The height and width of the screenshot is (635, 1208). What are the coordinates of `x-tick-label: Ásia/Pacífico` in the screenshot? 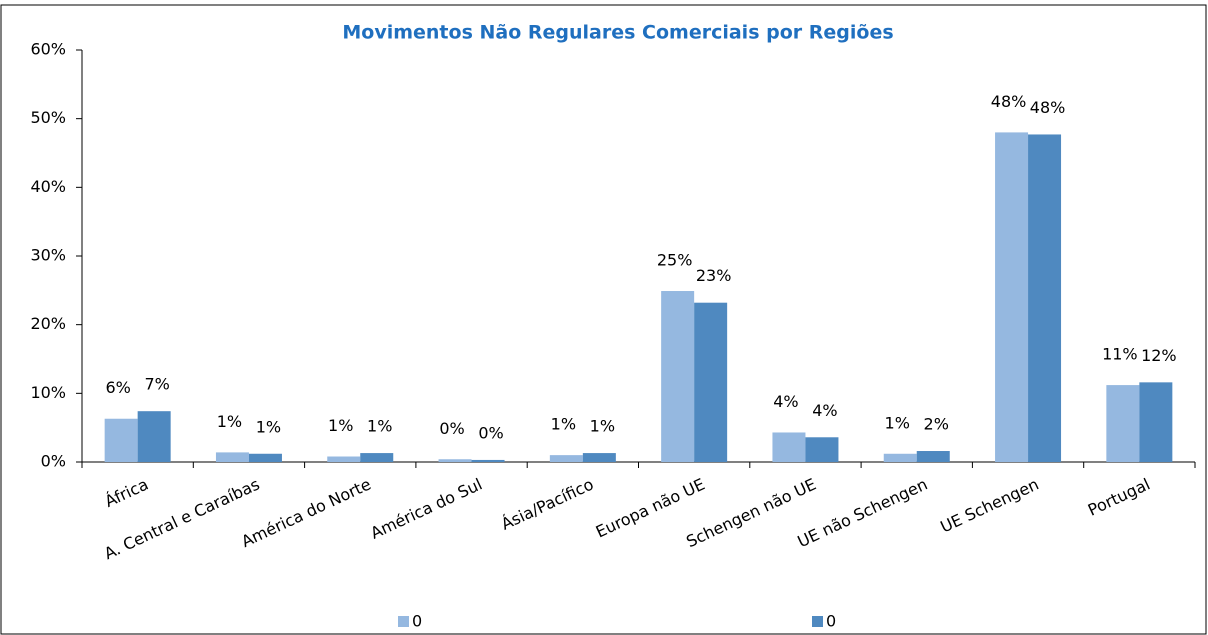 It's located at (547, 503).